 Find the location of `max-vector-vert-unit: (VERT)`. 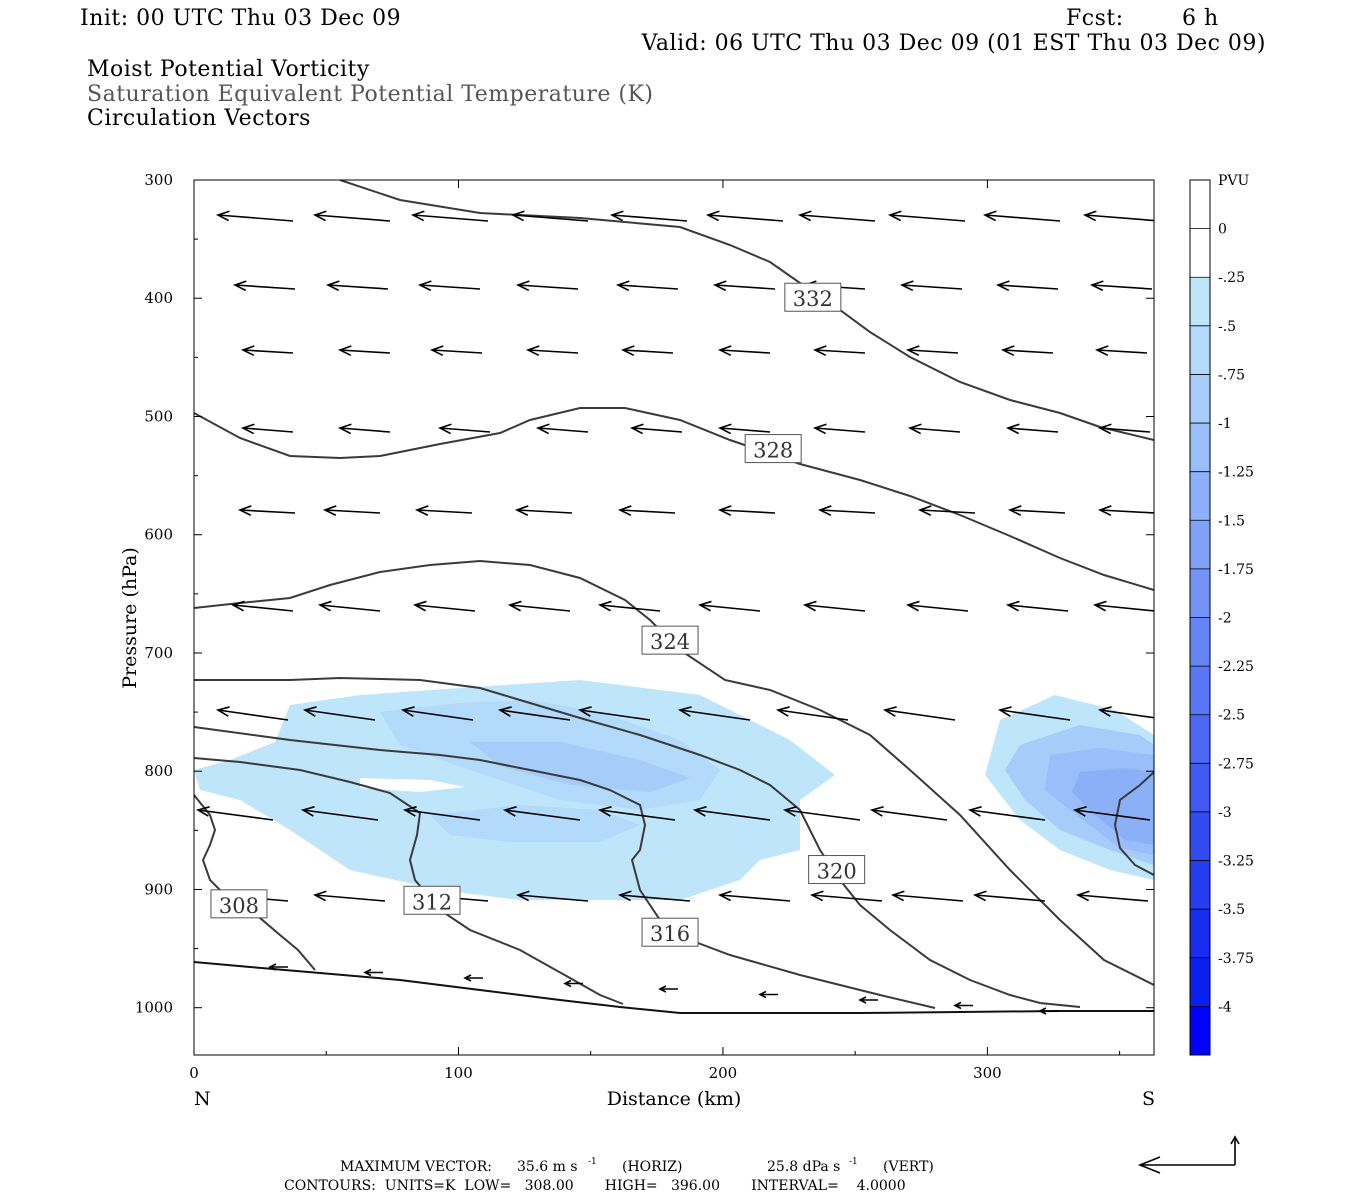

max-vector-vert-unit: (VERT) is located at coordinates (908, 1167).